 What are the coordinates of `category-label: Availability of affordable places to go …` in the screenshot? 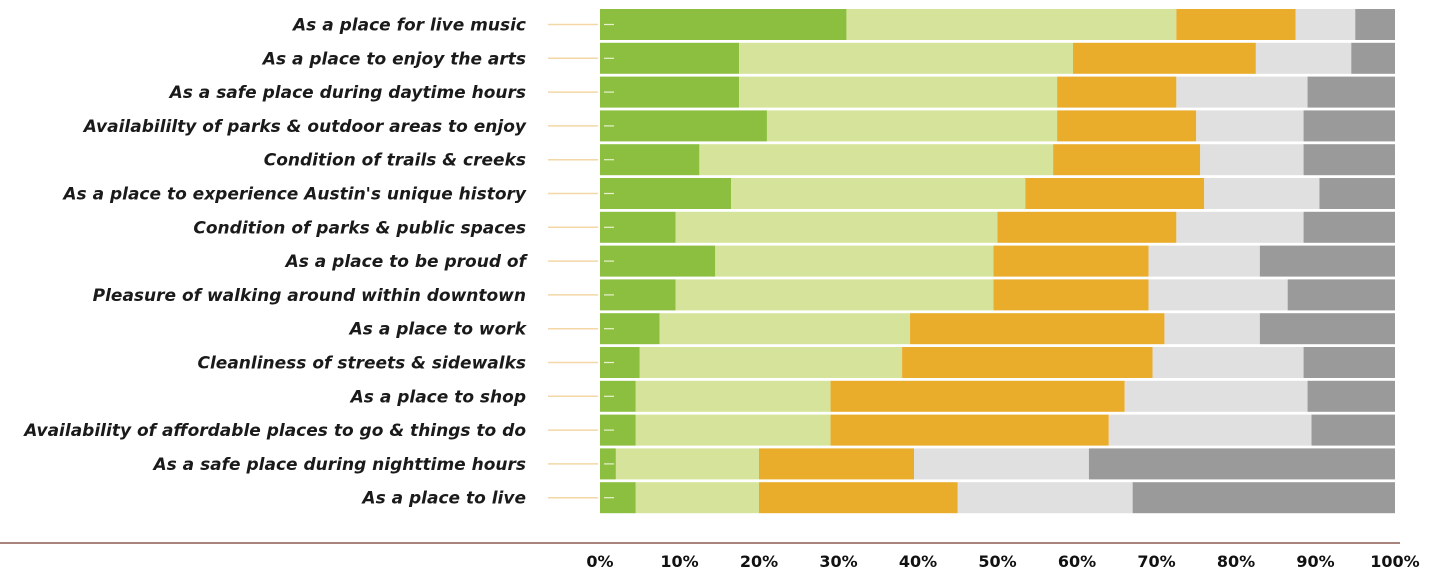 It's located at (274, 431).